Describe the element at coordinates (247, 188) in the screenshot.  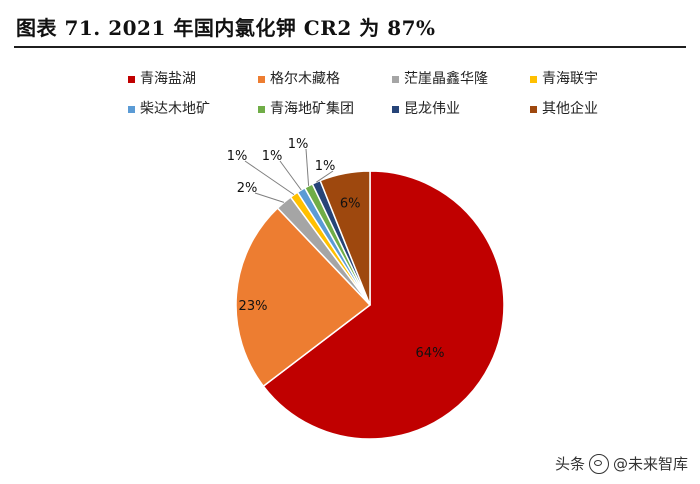
I see `data-label-2: 2%` at that location.